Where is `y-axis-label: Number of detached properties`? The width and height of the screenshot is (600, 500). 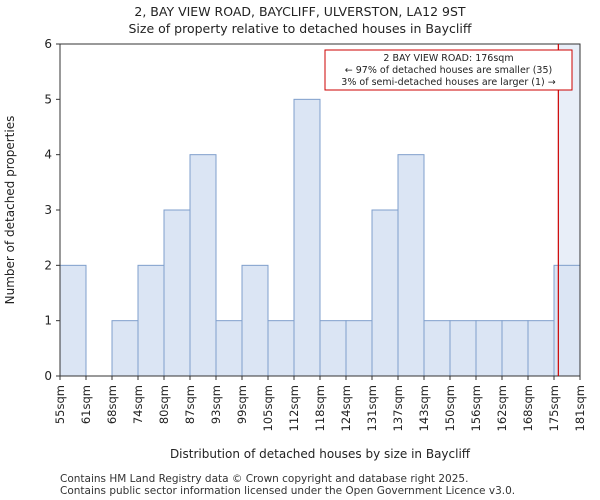 y-axis-label: Number of detached properties is located at coordinates (10, 210).